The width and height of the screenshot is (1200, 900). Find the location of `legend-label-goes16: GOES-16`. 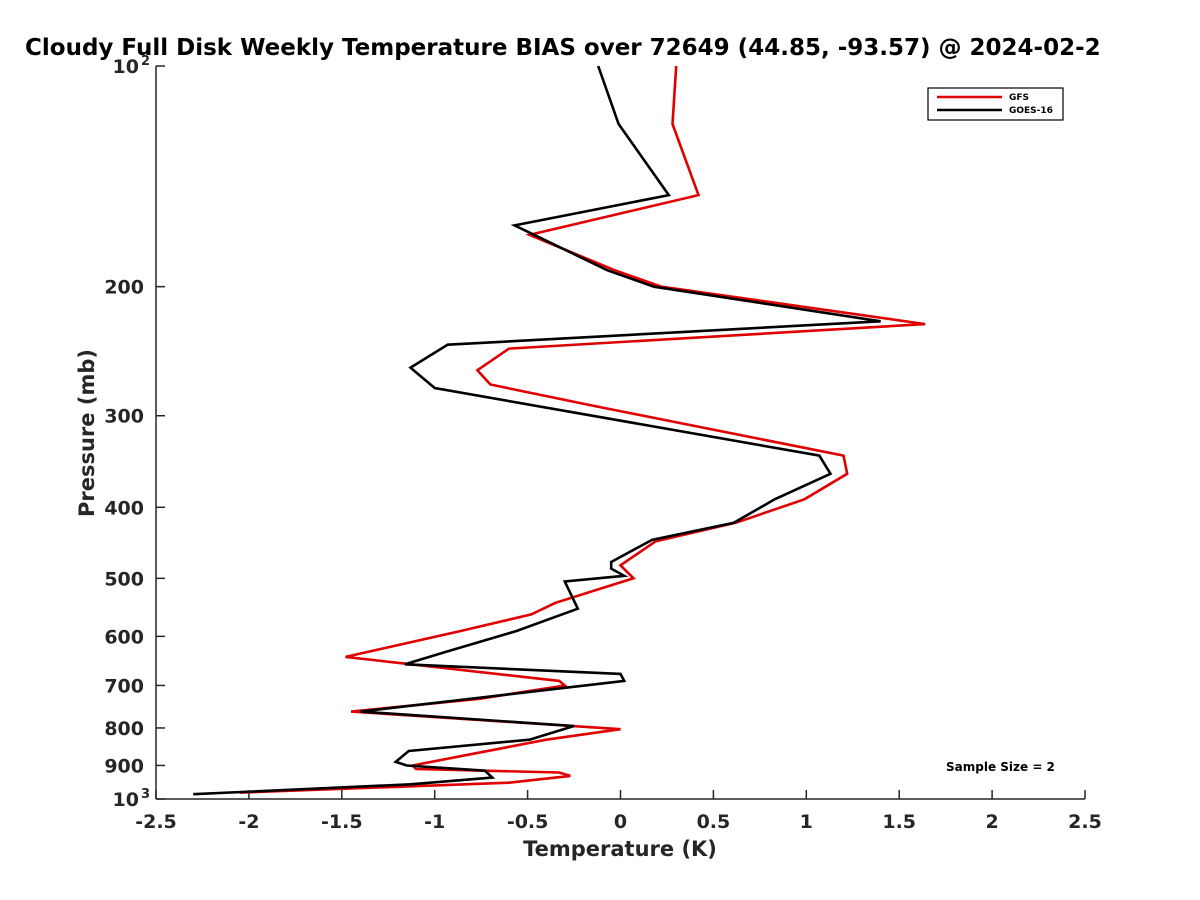

legend-label-goes16: GOES-16 is located at coordinates (1031, 111).